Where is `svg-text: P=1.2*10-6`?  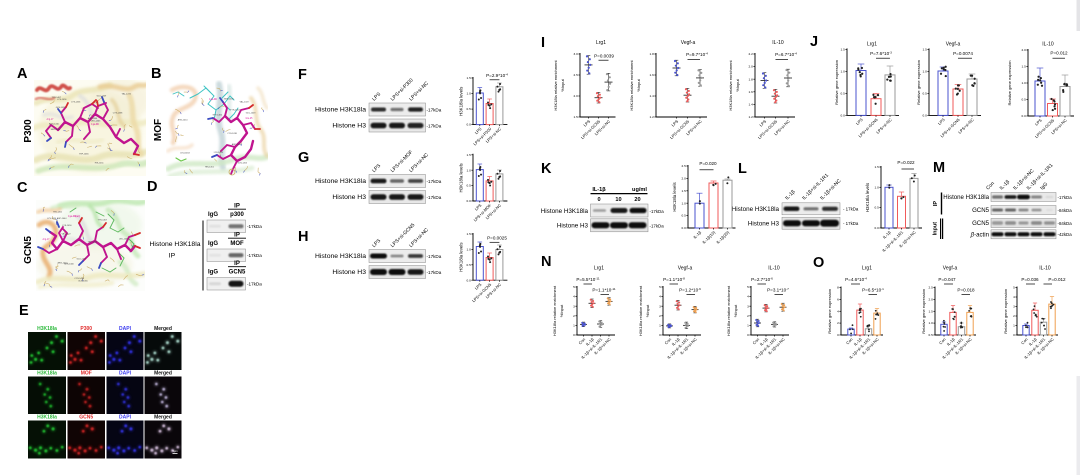
svg-text: P=1.2*10-6 is located at coordinates (690, 290).